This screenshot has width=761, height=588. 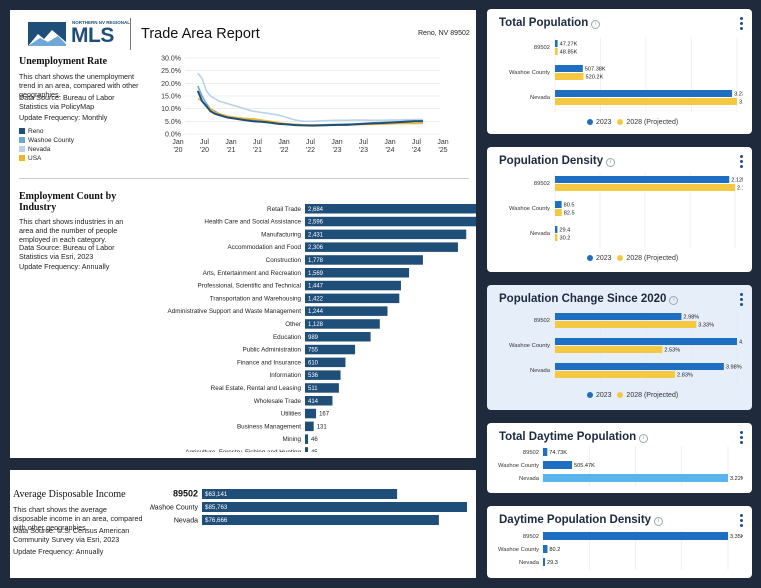 I want to click on value-label: 414, so click(x=313, y=402).